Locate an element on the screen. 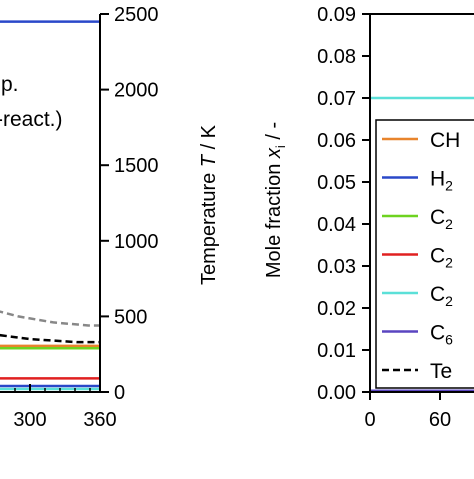  annotation-line-1: p. is located at coordinates (10, 84).